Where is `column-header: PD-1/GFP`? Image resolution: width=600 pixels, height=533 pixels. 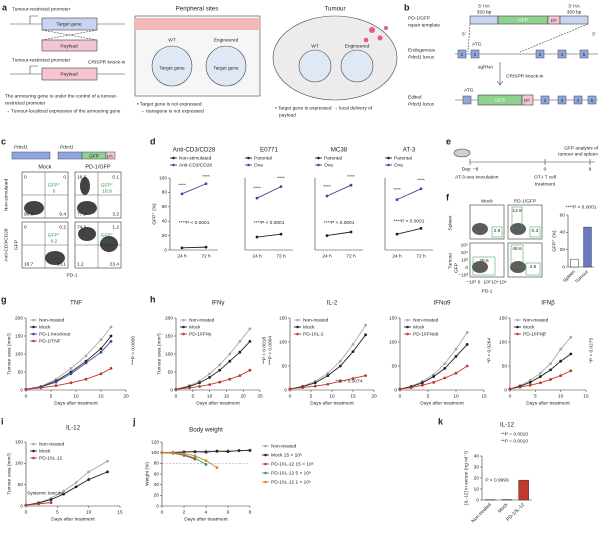 column-header: PD-1/GFP is located at coordinates (98, 167).